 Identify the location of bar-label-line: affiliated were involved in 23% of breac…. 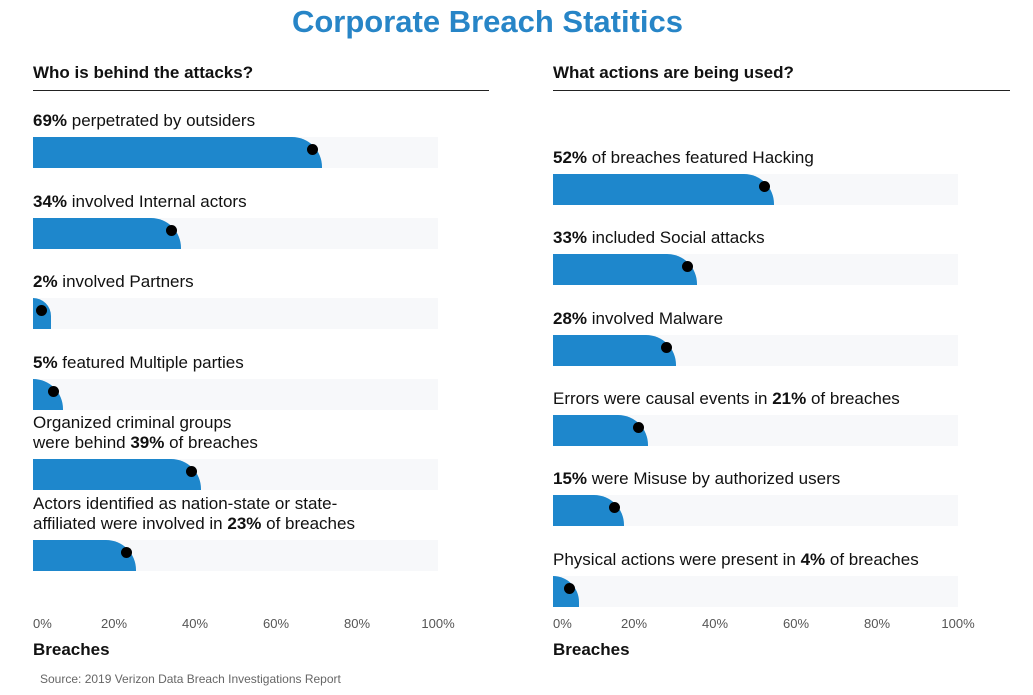
(194, 524).